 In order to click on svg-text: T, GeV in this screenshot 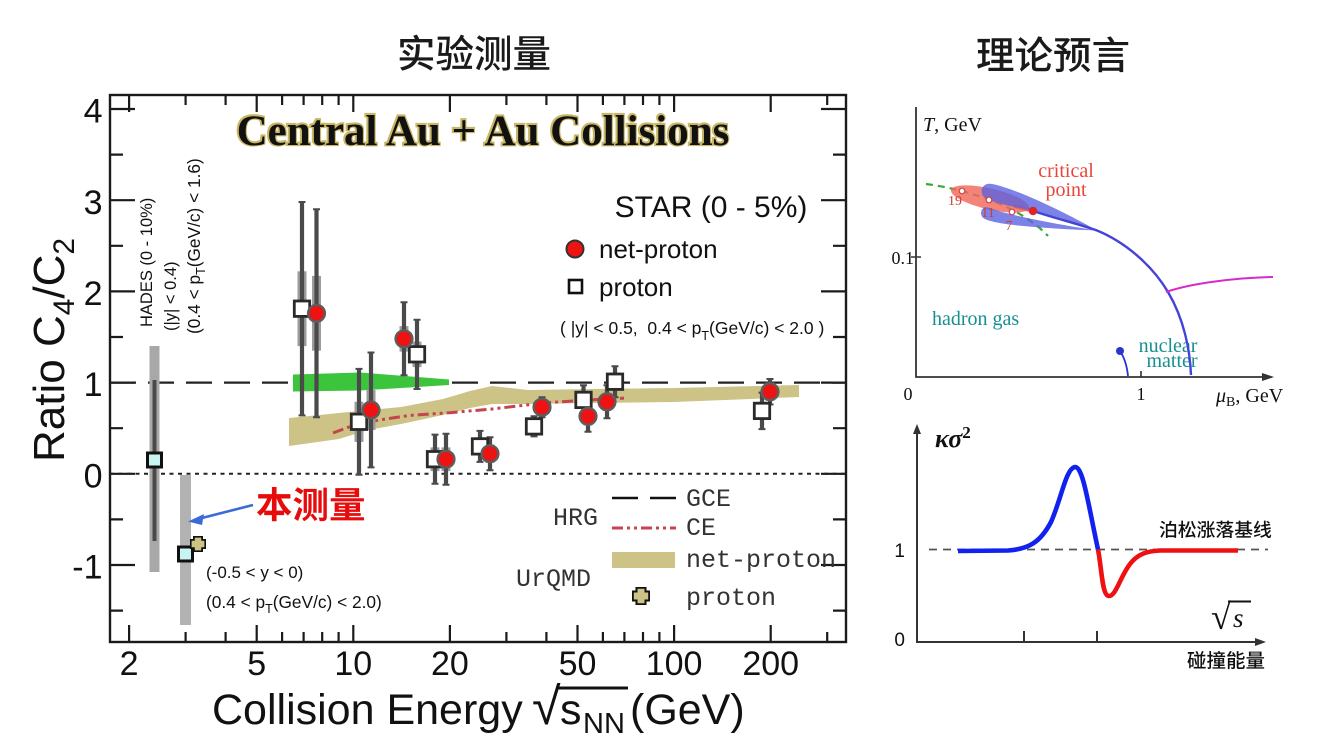, I will do `click(952, 125)`.